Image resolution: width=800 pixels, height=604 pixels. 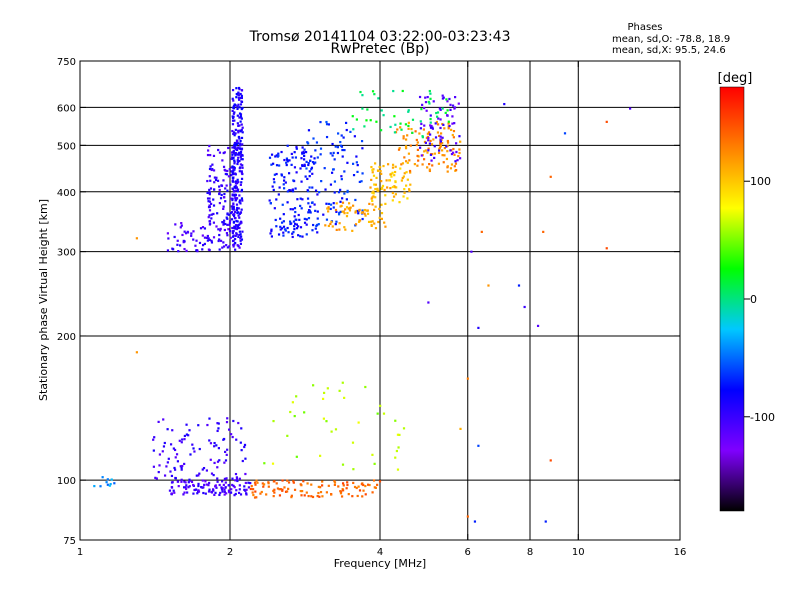 I want to click on x-axis-label: Frequency [MHz], so click(x=380, y=563).